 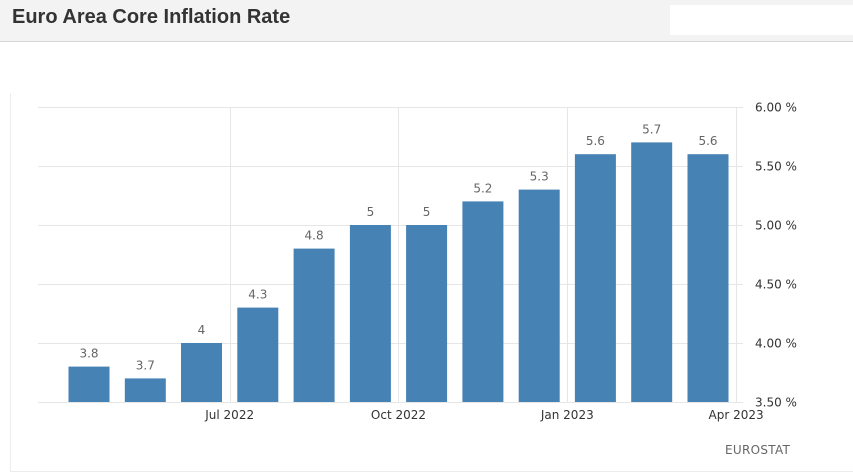 I want to click on source-label: EUROSTAT, so click(x=758, y=450).